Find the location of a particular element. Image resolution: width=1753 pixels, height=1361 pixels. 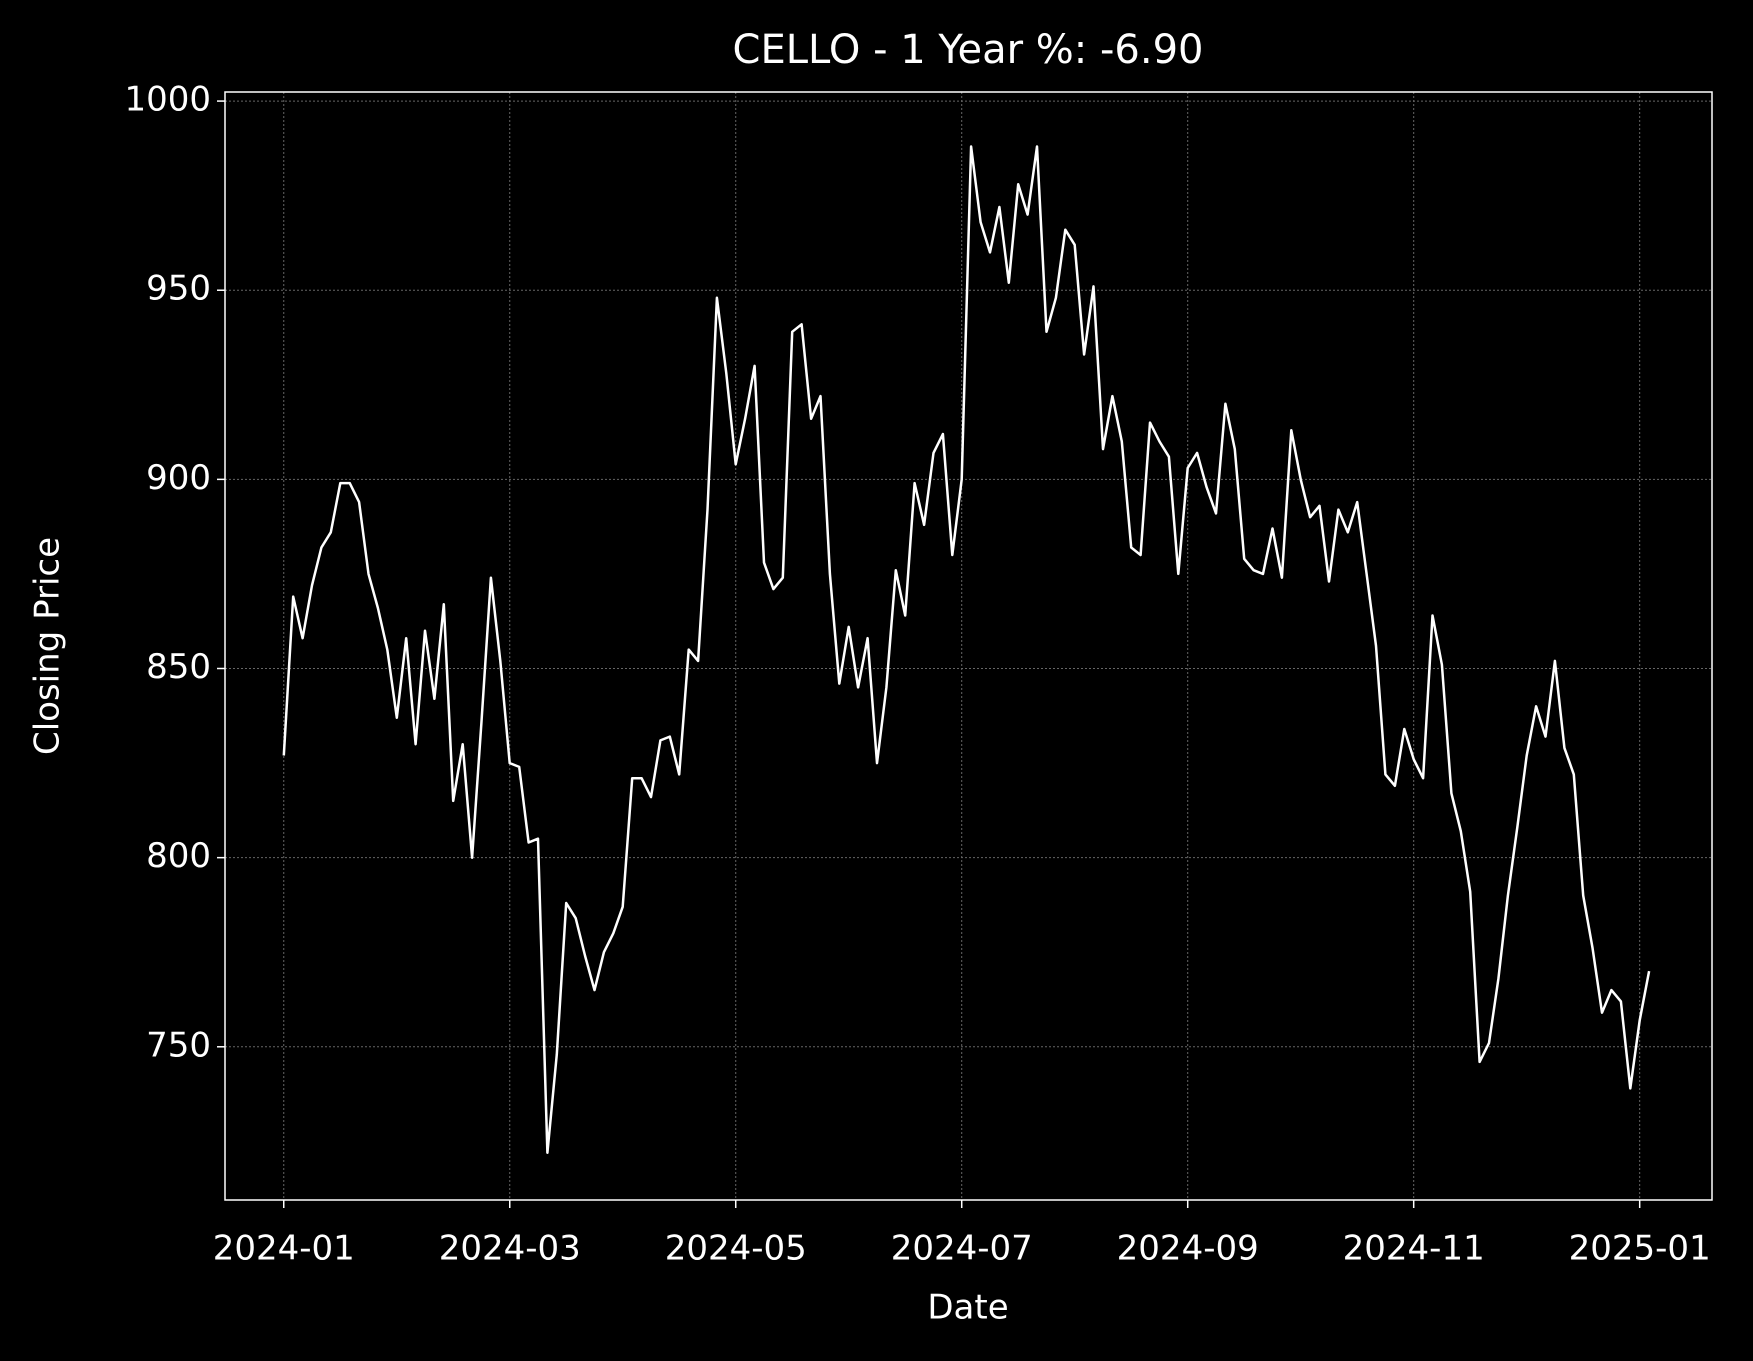

y-tick-label: 900 is located at coordinates (178, 478).